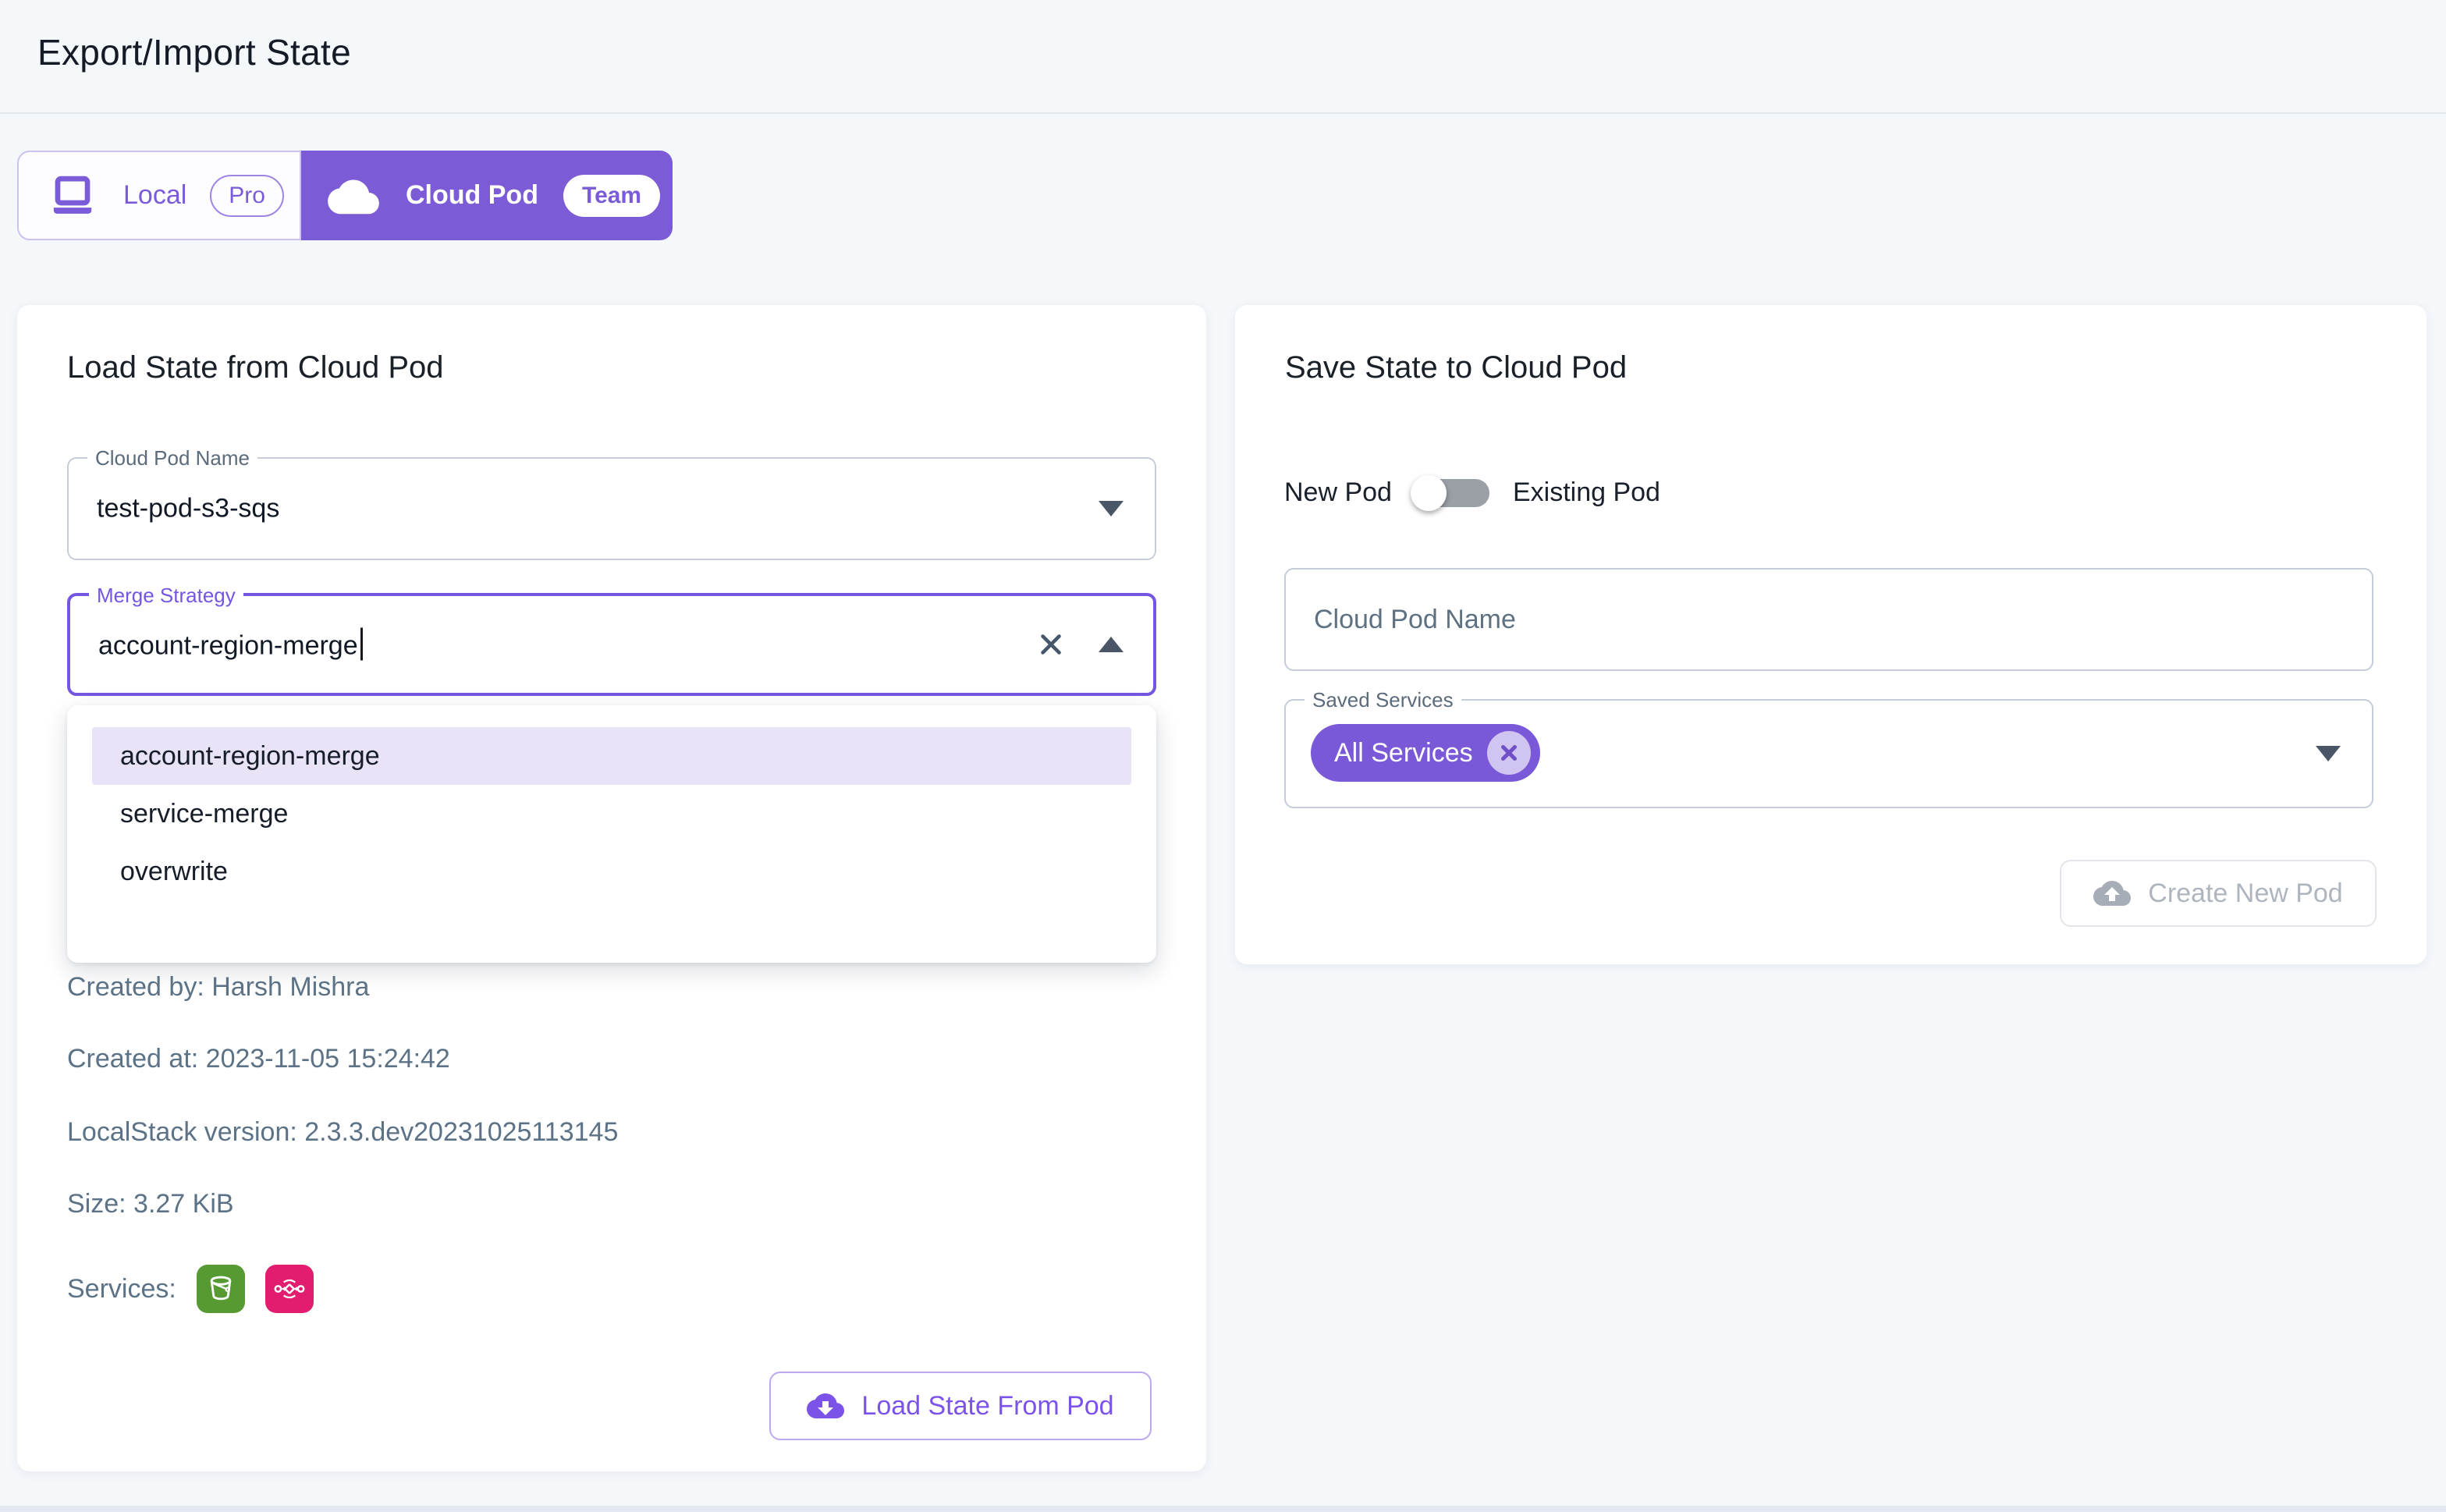  I want to click on save-card-title: Save State to Cloud Pod, so click(1456, 367).